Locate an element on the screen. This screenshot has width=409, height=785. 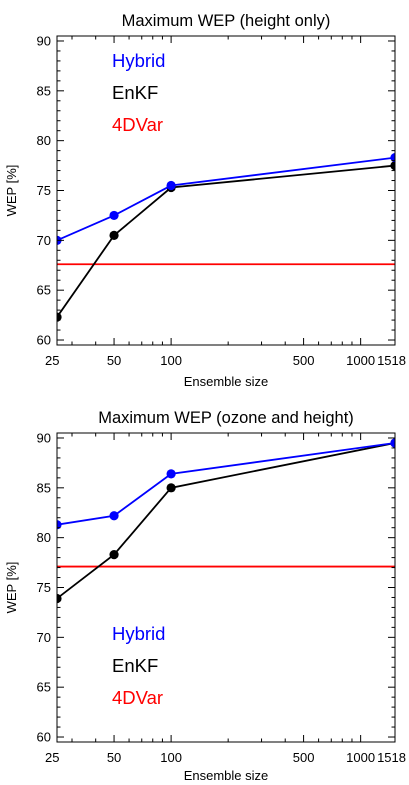
chart-title: Maximum WEP (ozone and height) is located at coordinates (226, 418).